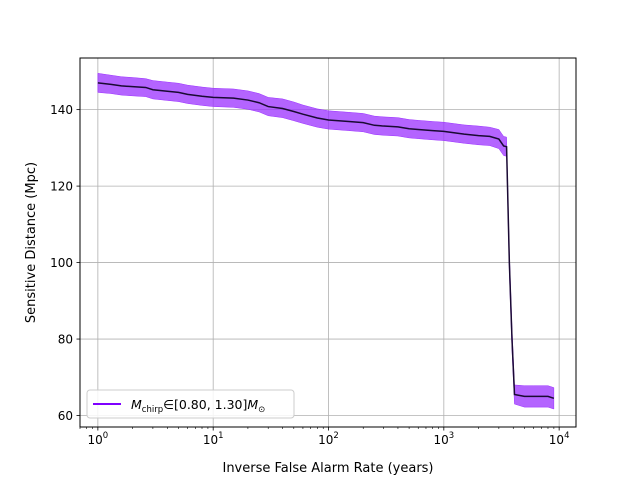 This screenshot has width=640, height=484. What do you see at coordinates (61, 263) in the screenshot?
I see `y-tick-label: 100` at bounding box center [61, 263].